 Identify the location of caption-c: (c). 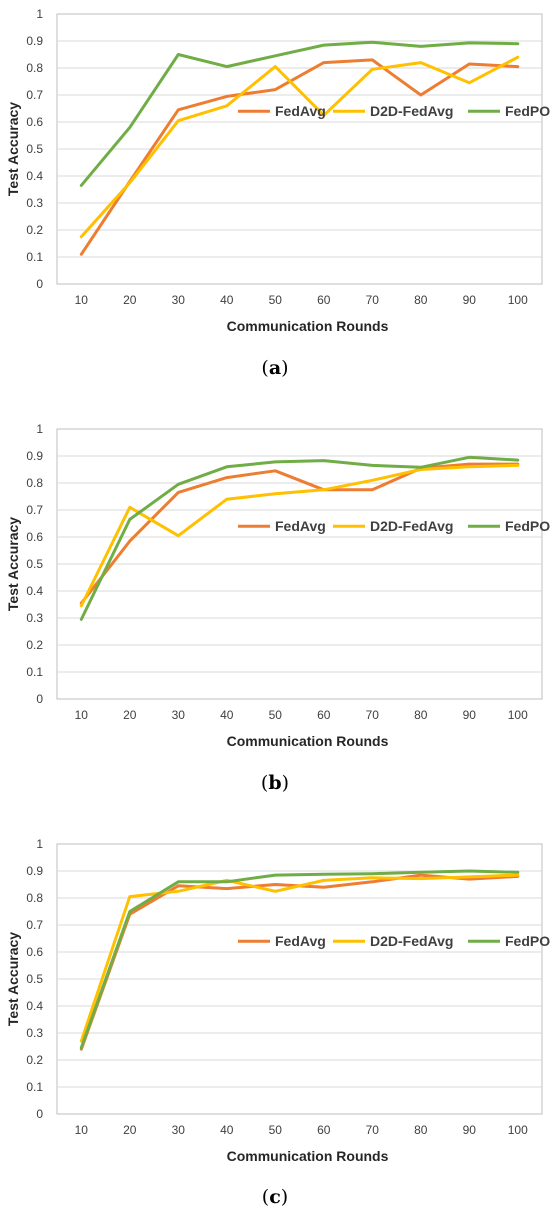
(275, 1197).